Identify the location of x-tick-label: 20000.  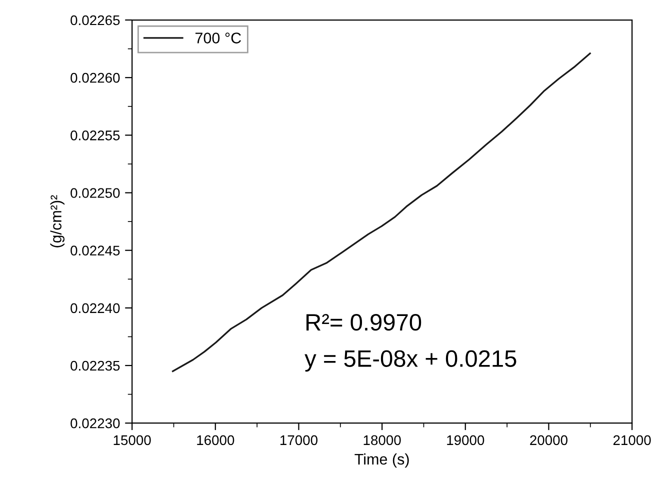
(549, 440).